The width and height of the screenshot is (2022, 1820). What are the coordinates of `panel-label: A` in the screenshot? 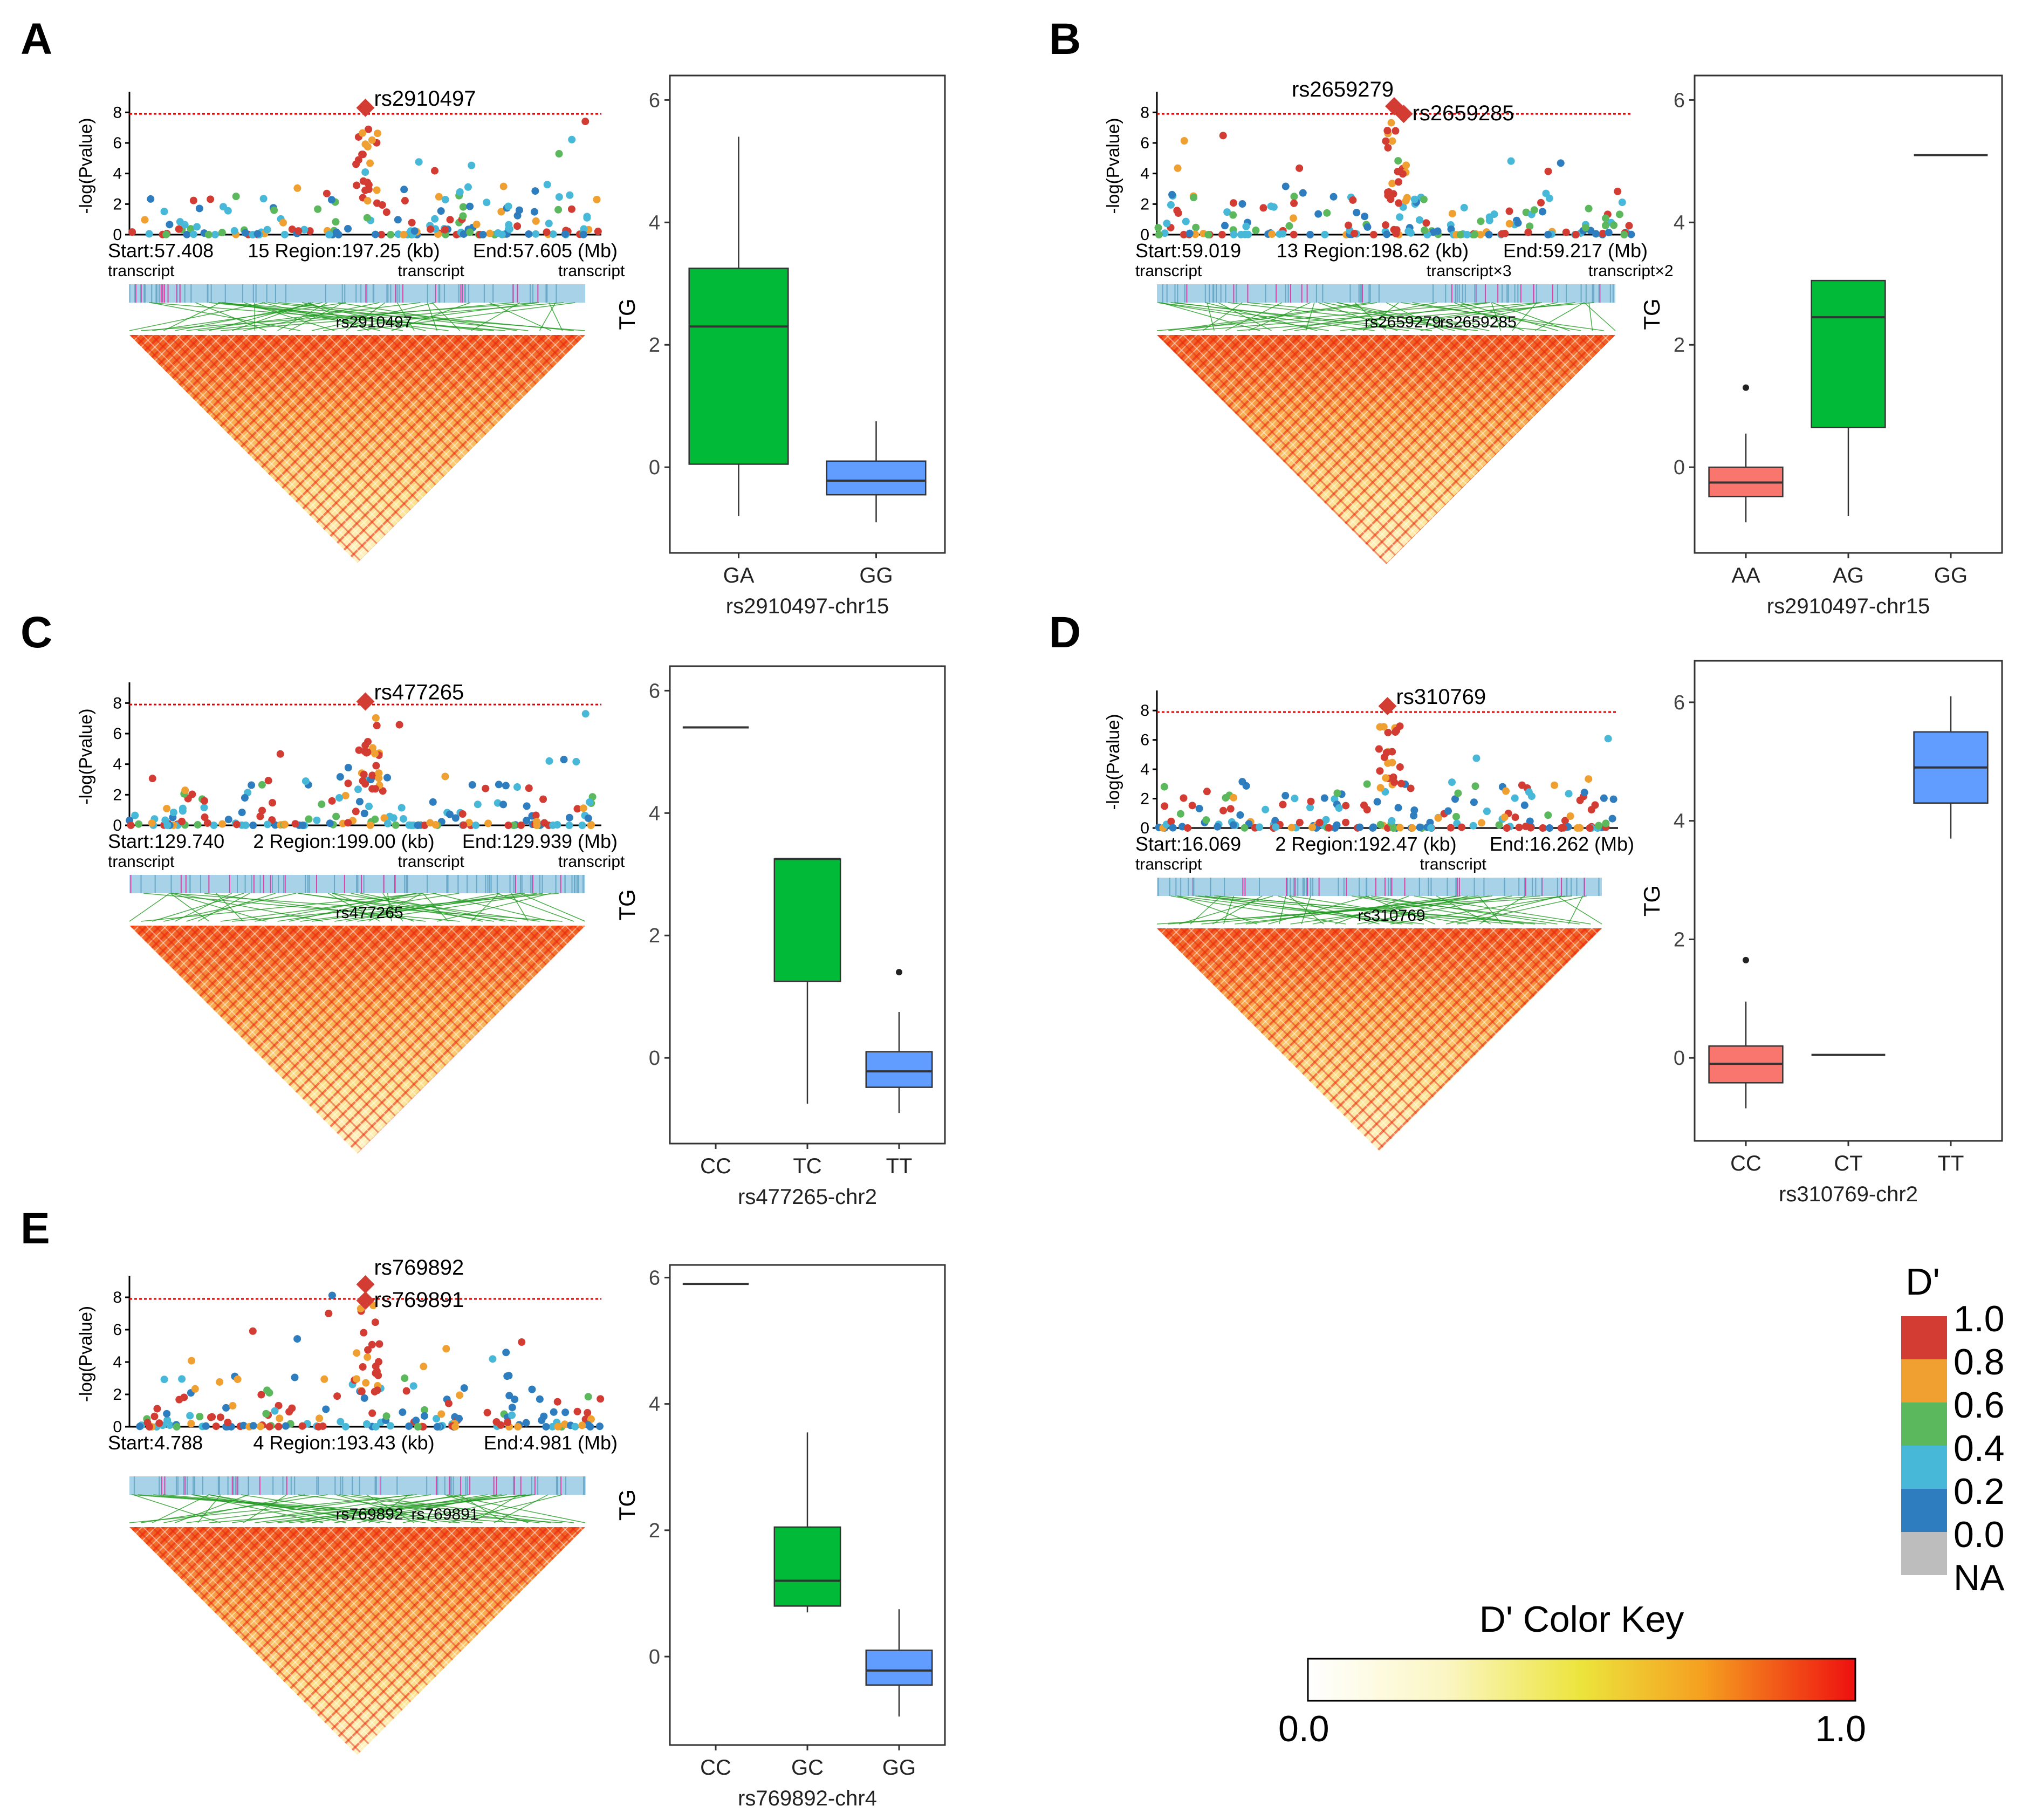 It's located at (36, 39).